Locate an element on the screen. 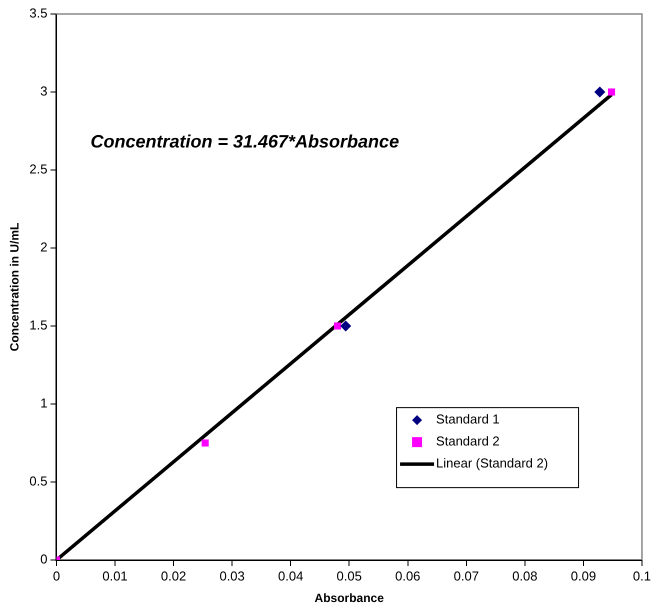 The width and height of the screenshot is (654, 610). x-tick-label: 0.1 is located at coordinates (642, 576).